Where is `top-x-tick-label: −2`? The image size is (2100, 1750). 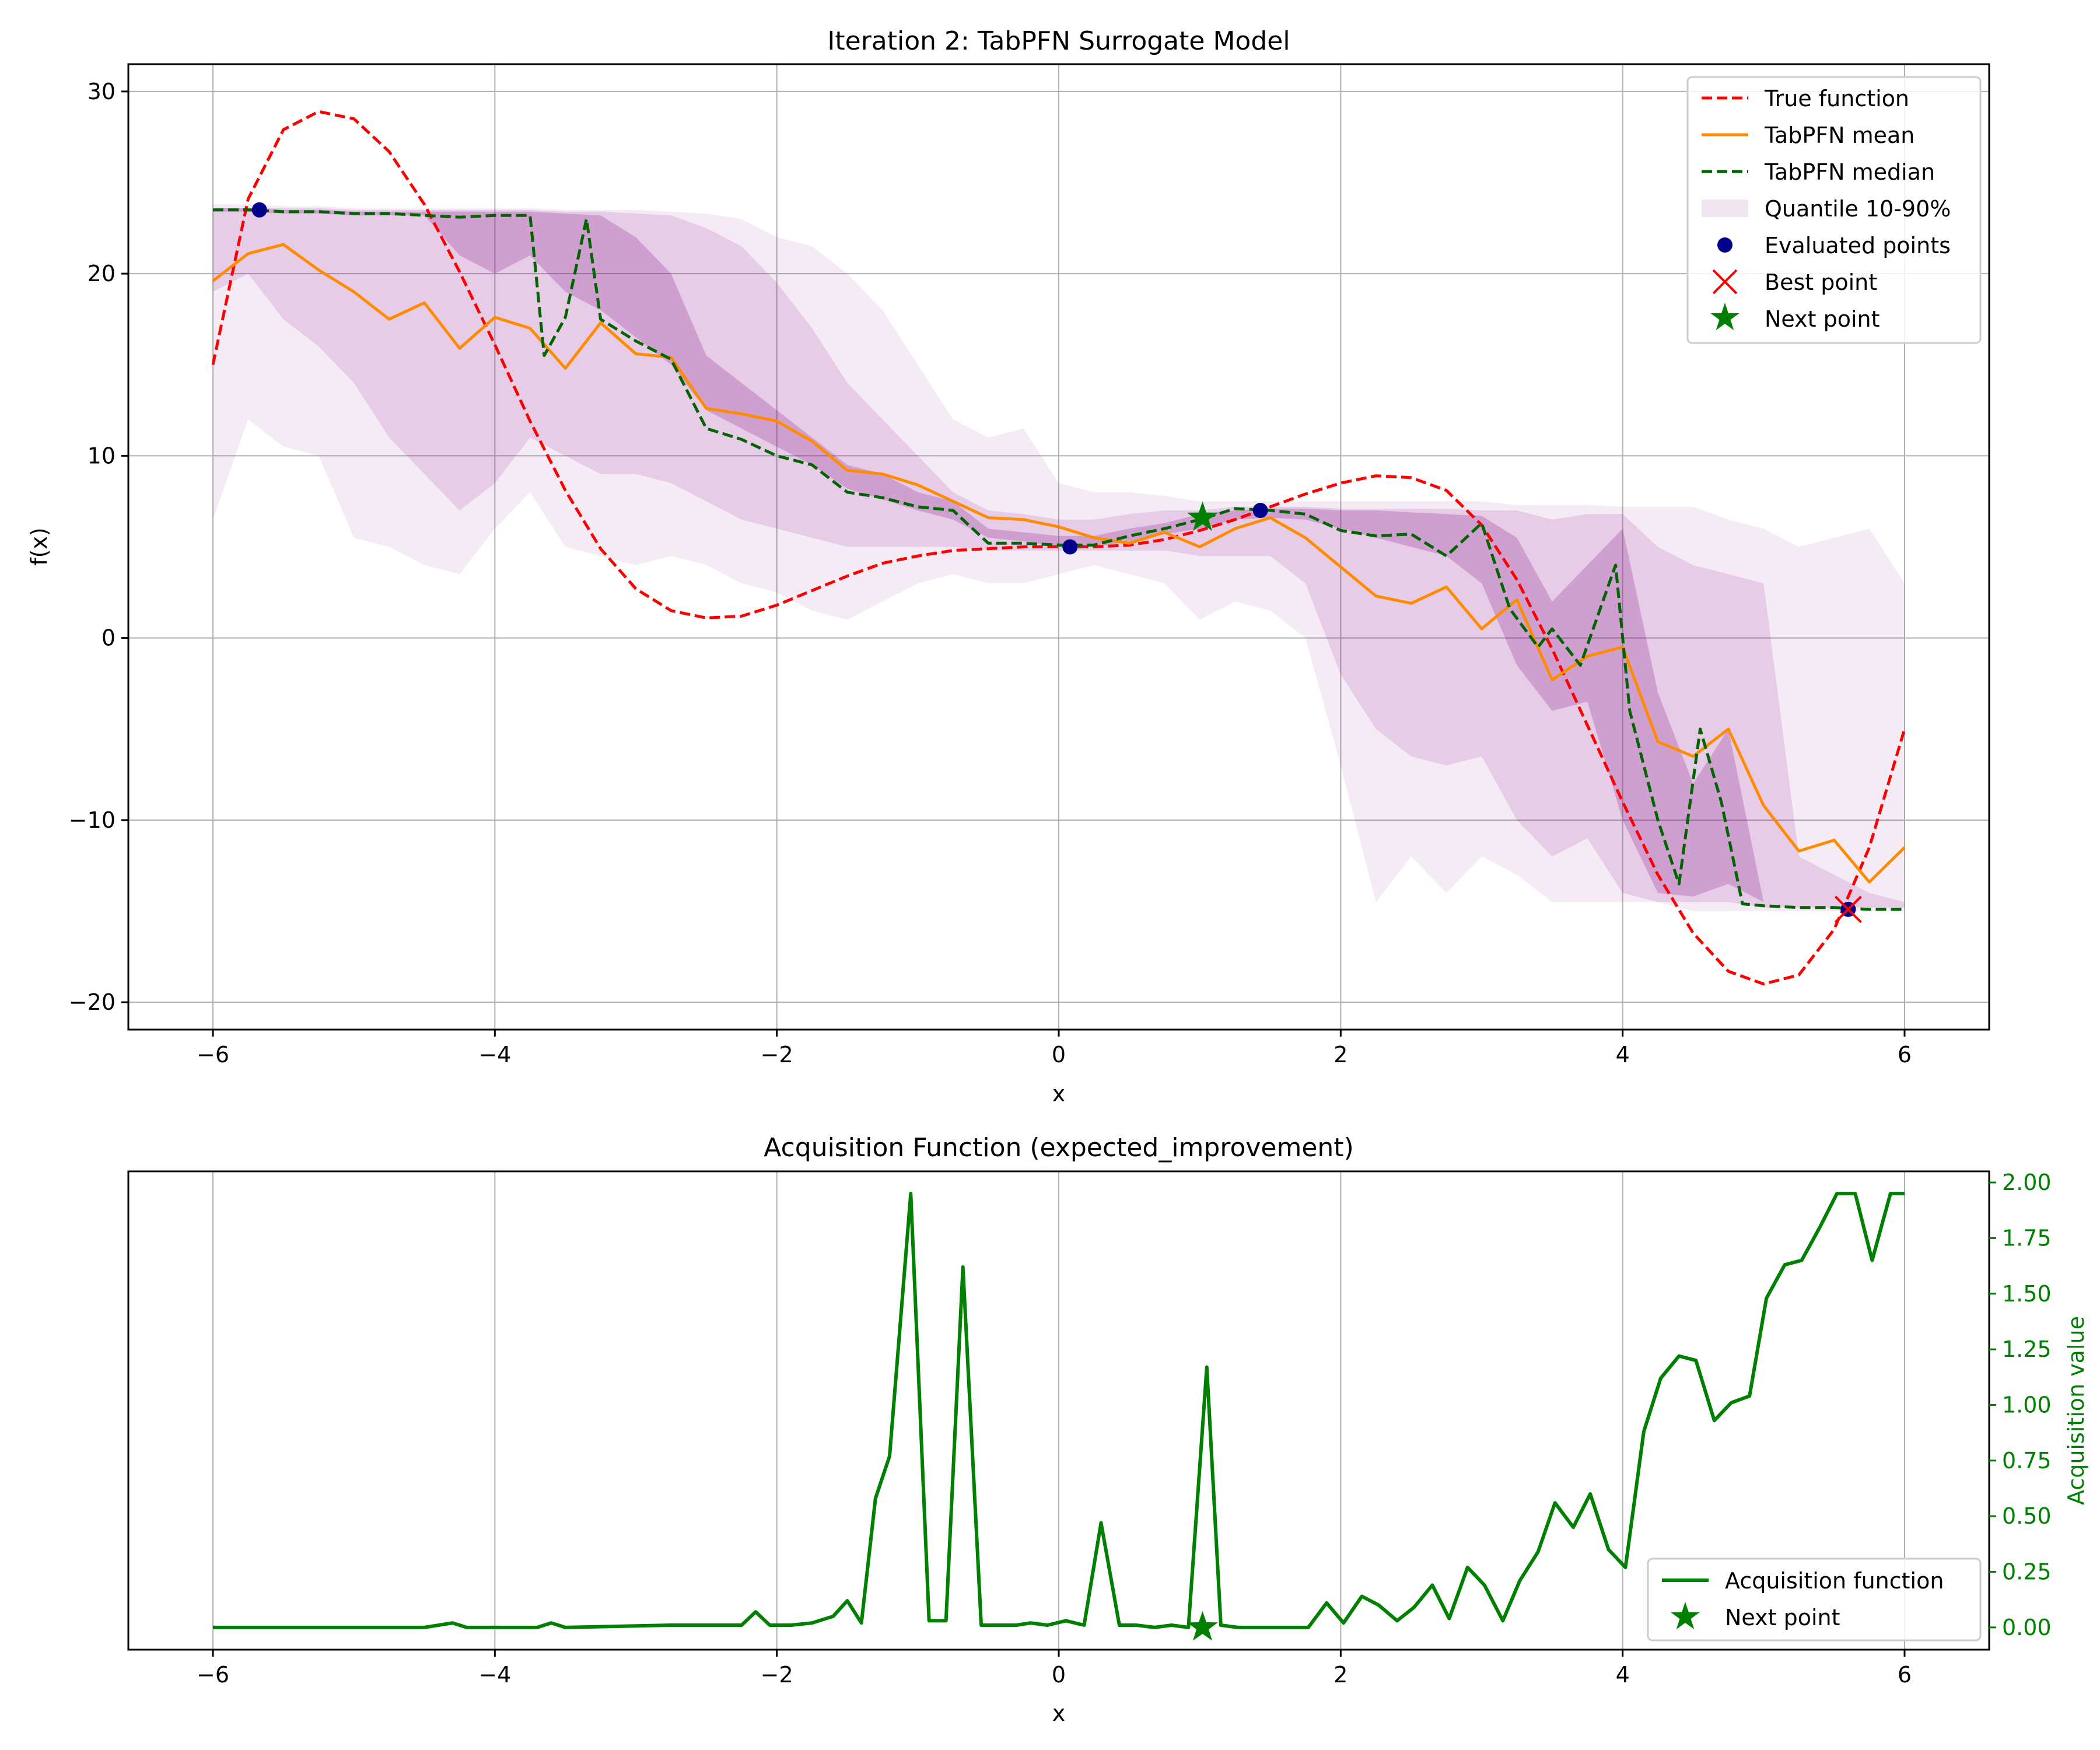 top-x-tick-label: −2 is located at coordinates (777, 1055).